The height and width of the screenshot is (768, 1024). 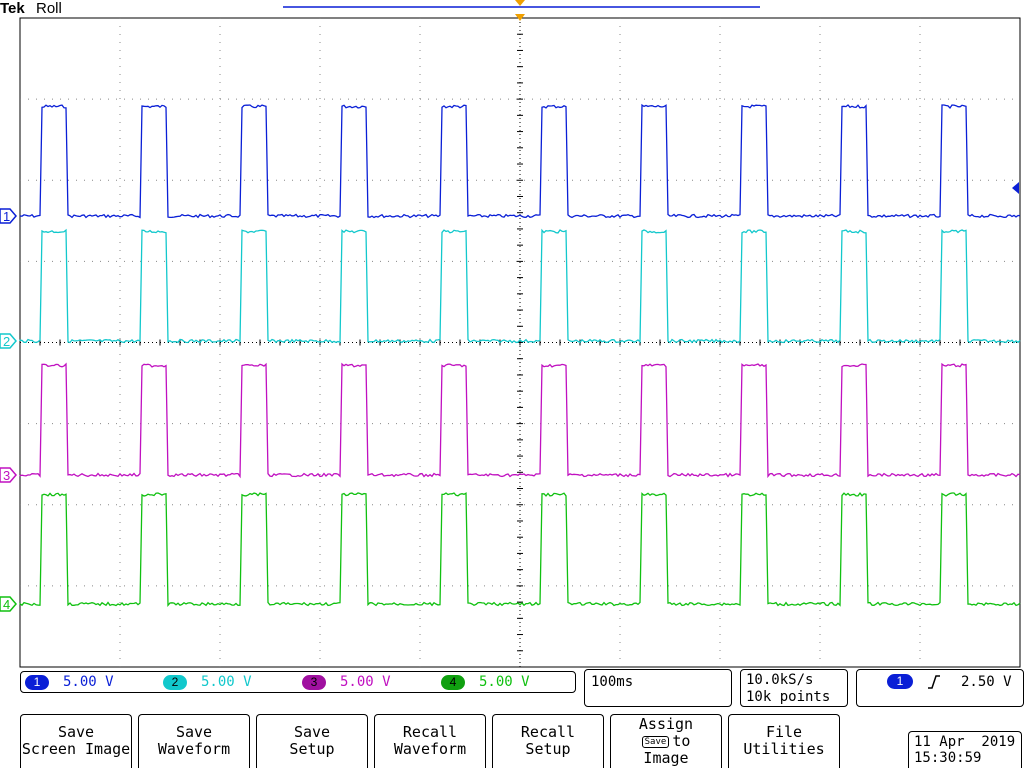 I want to click on brand-text: Tek, so click(x=12, y=8).